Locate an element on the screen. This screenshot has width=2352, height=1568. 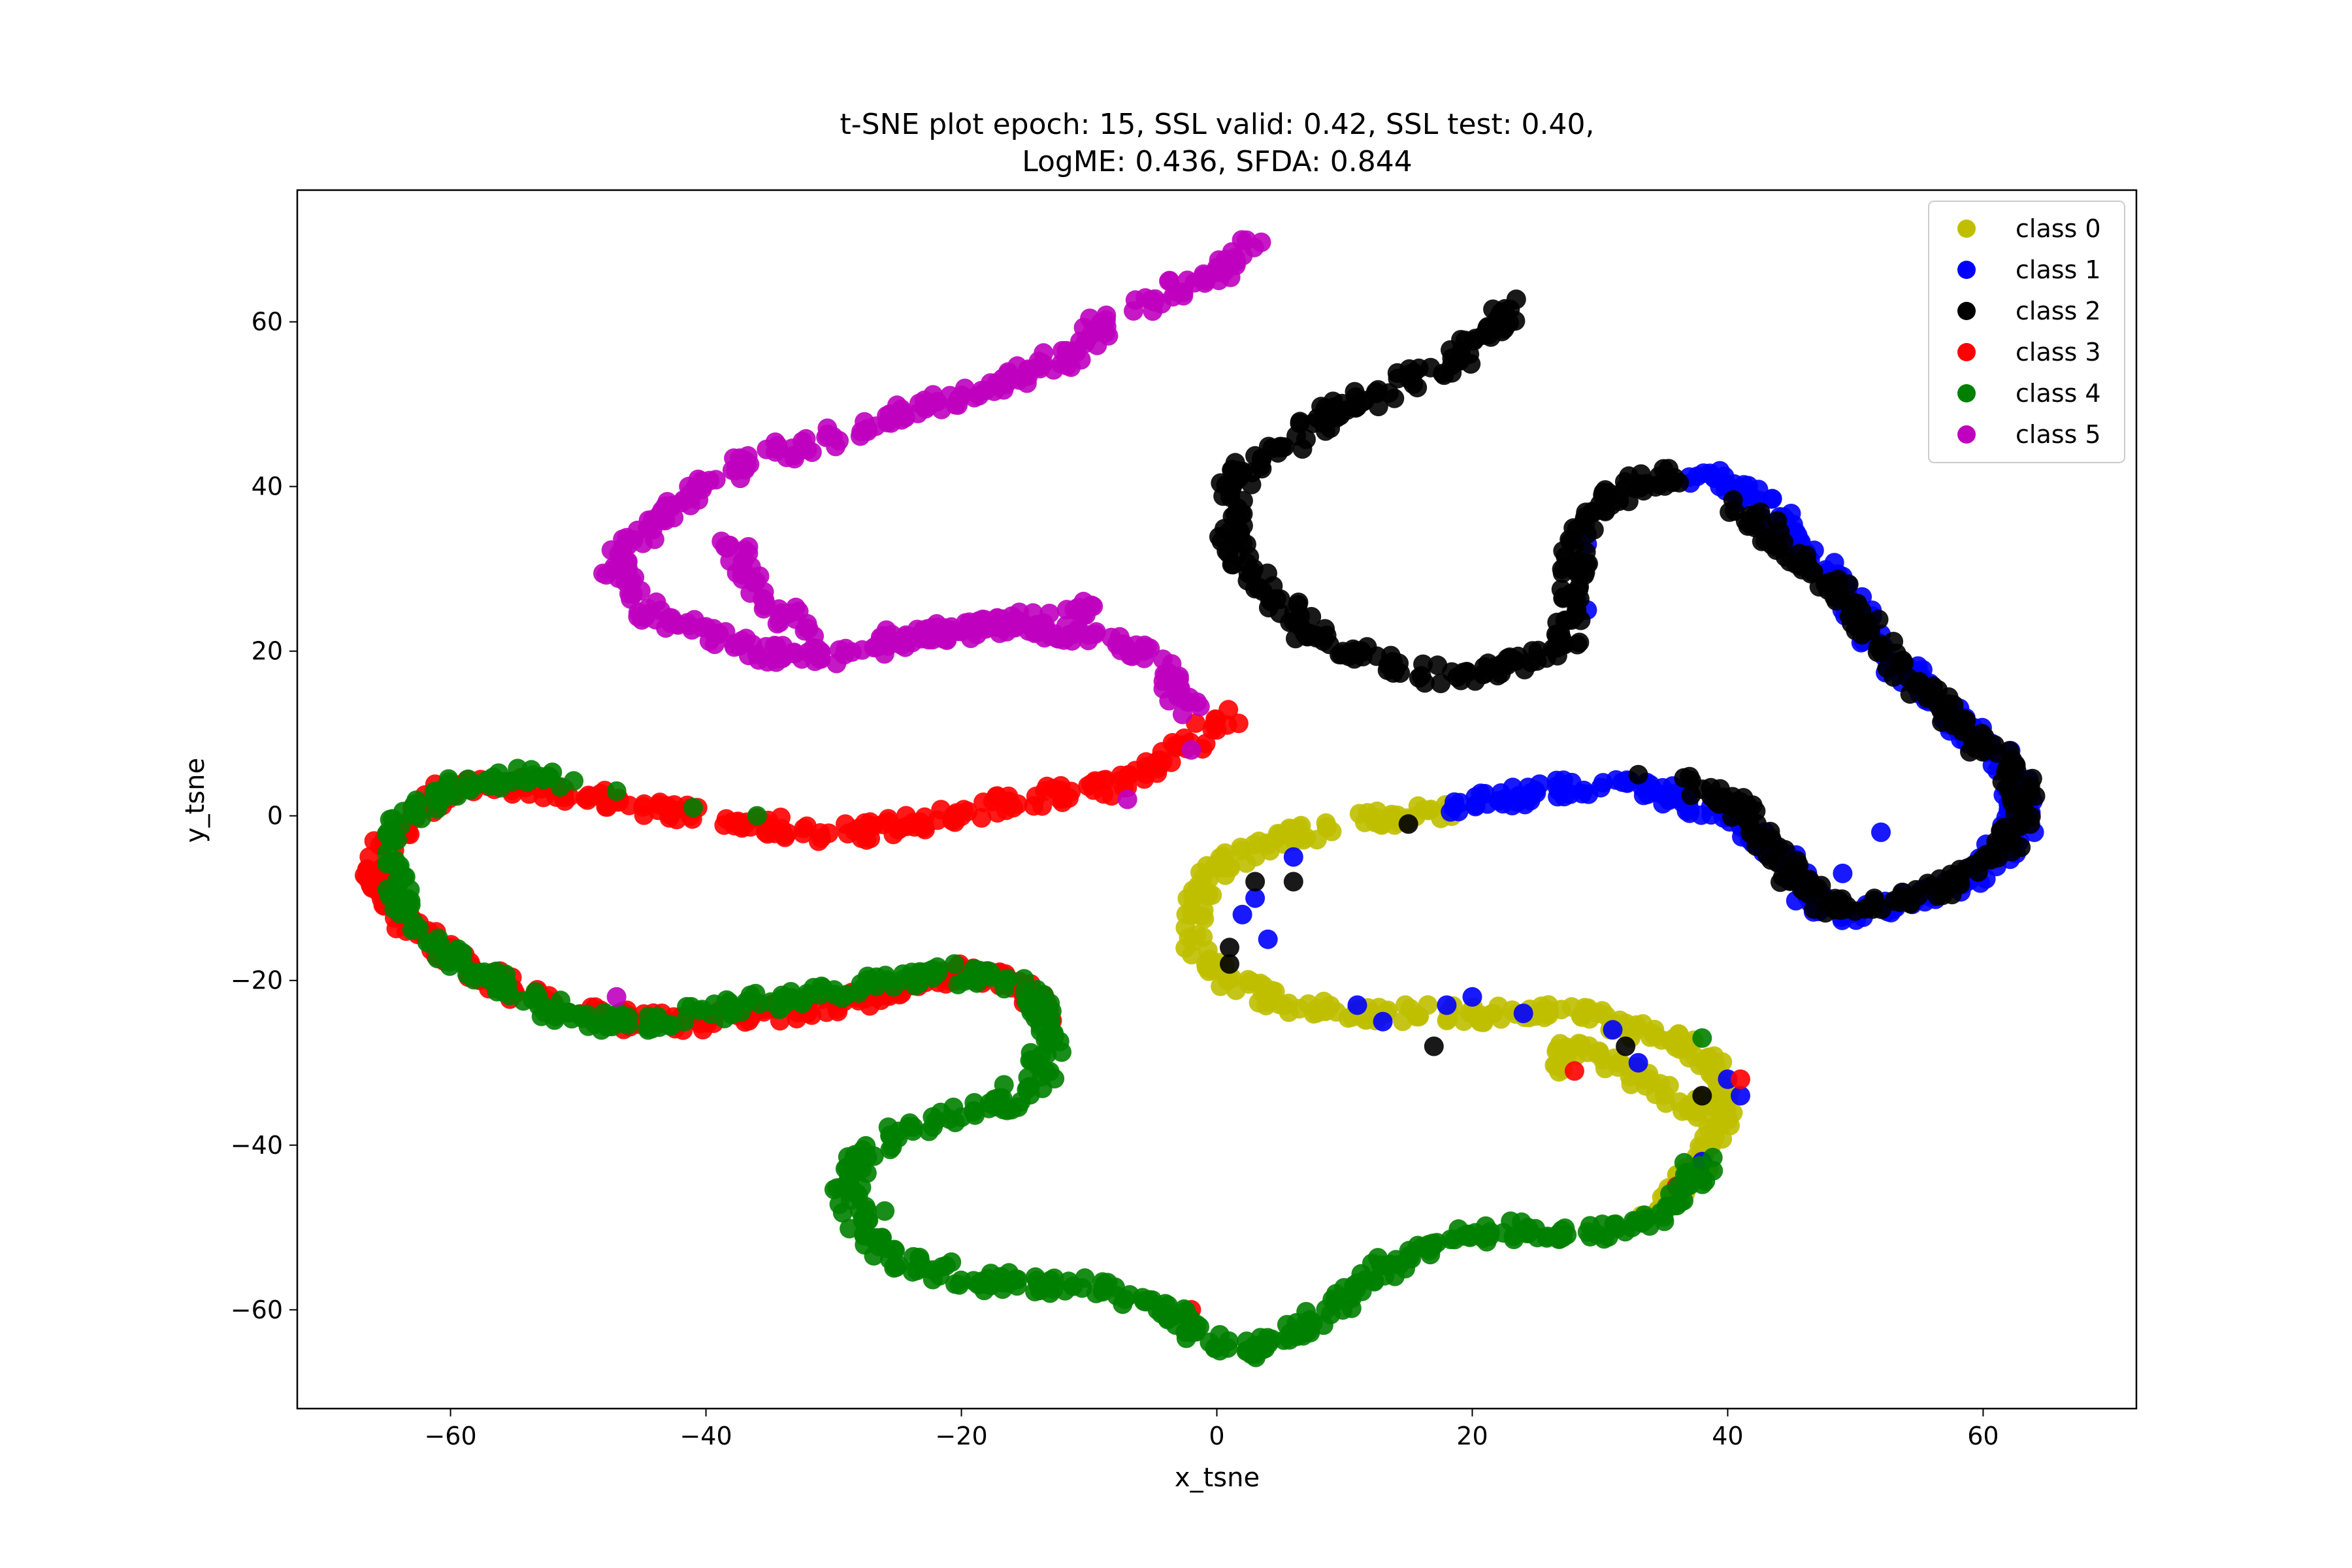
legend-label-class-5: class 5 is located at coordinates (2058, 434).